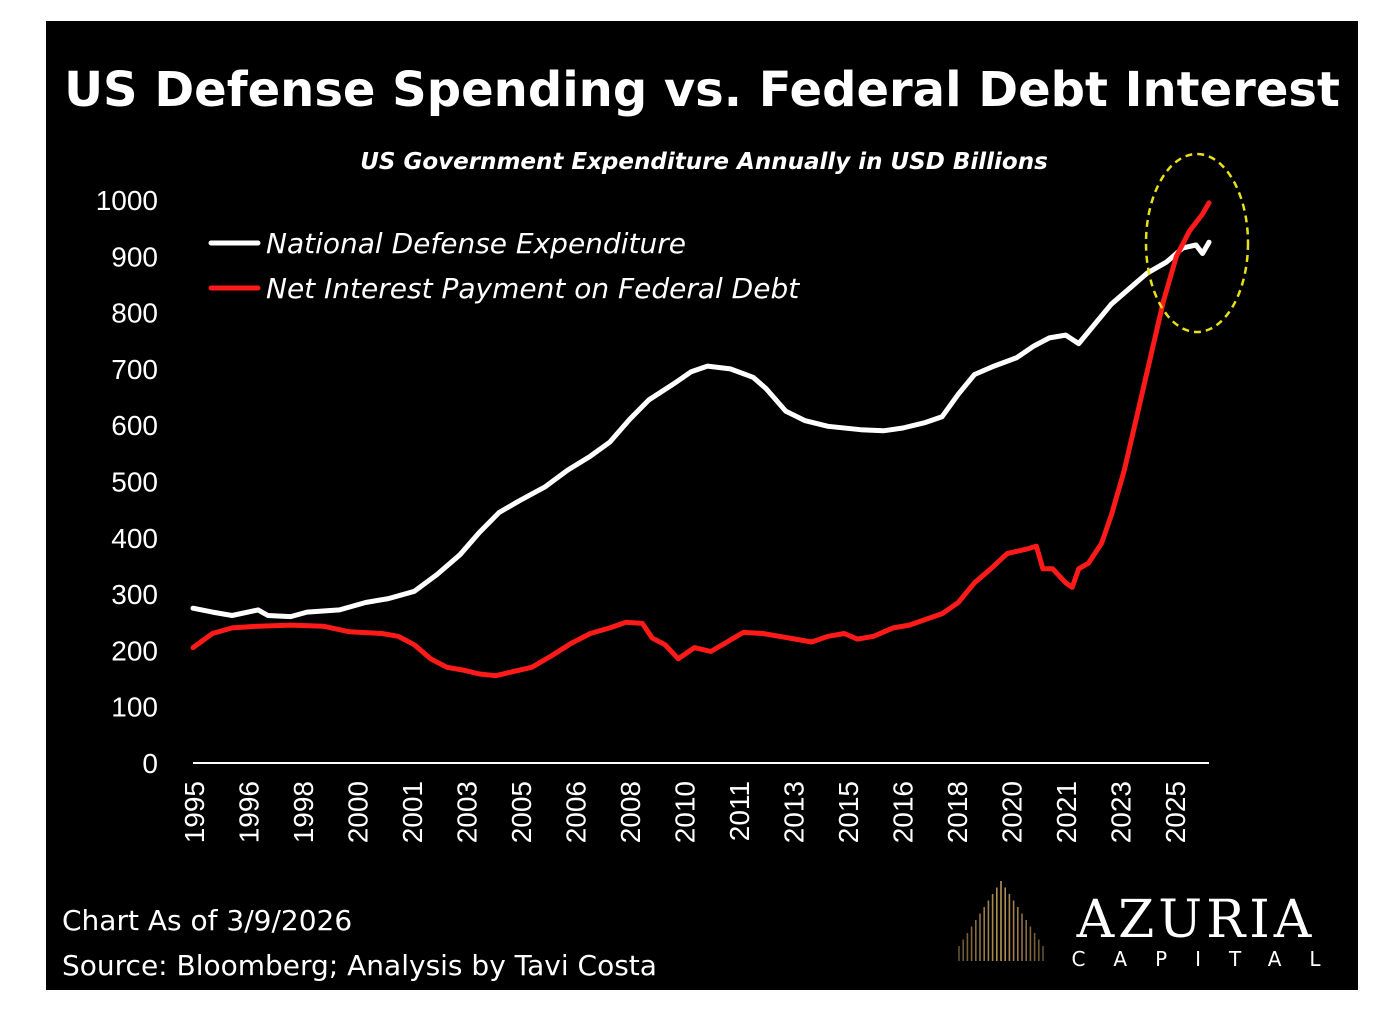  I want to click on x-tick-label: 2005, so click(521, 812).